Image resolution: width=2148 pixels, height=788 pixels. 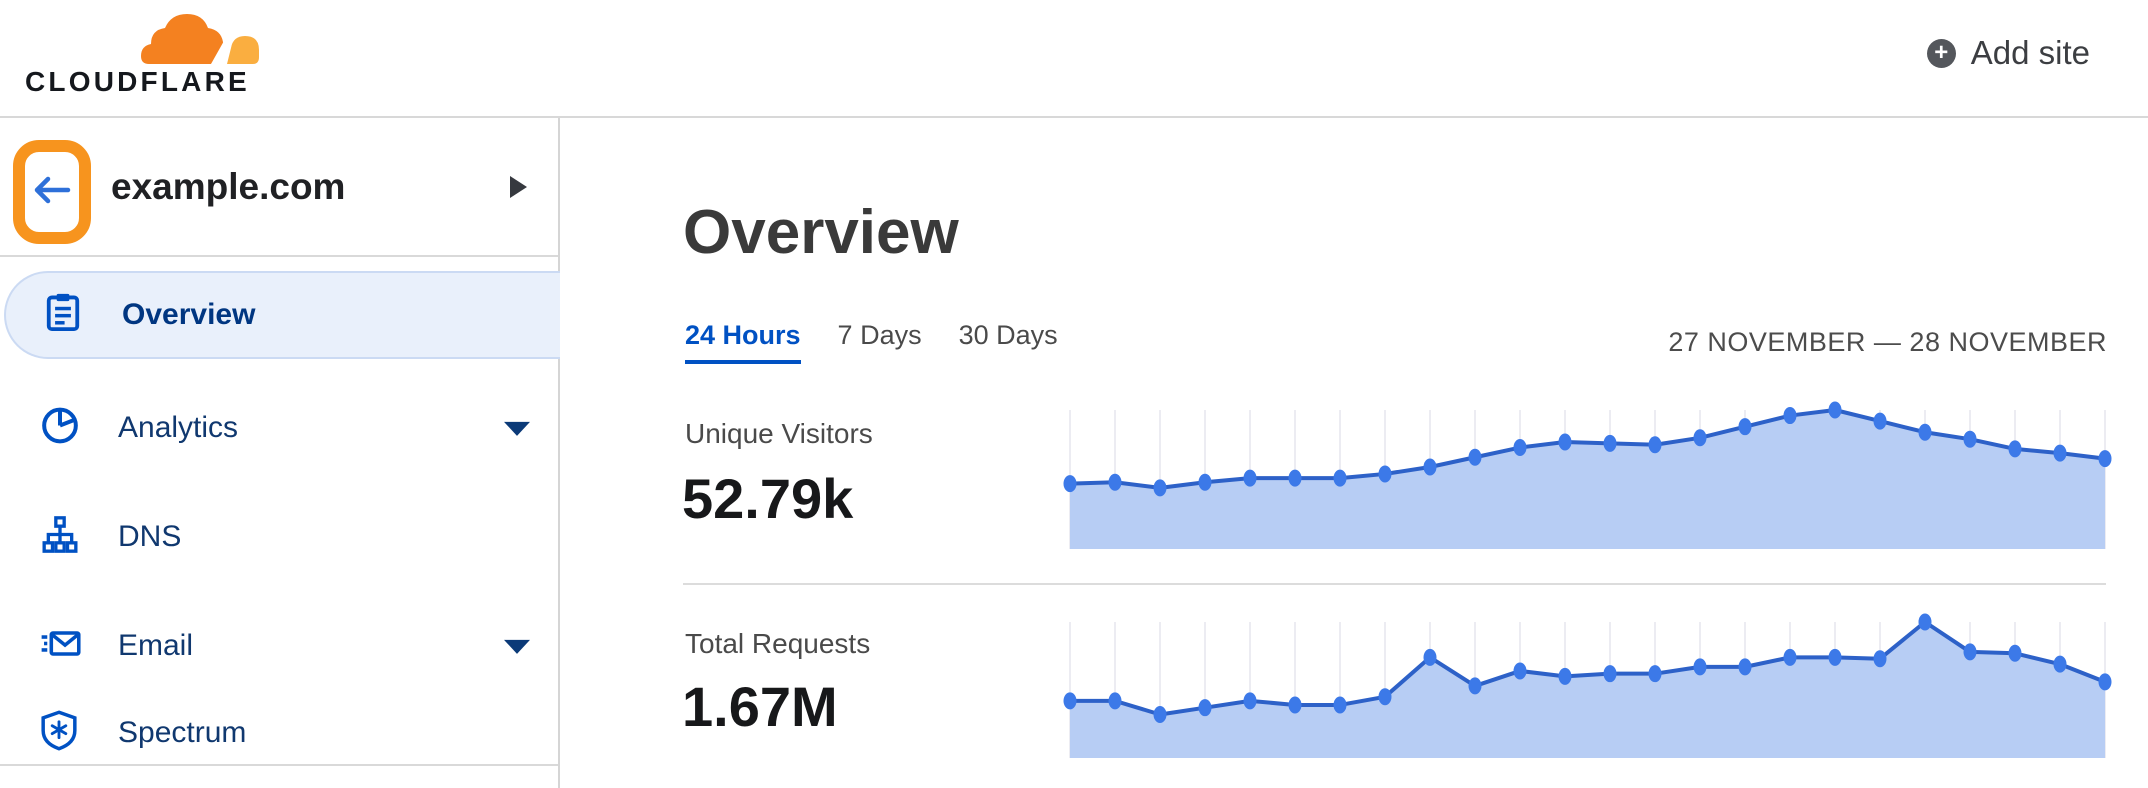 I want to click on sidebar-item-label: DNS, so click(x=150, y=536).